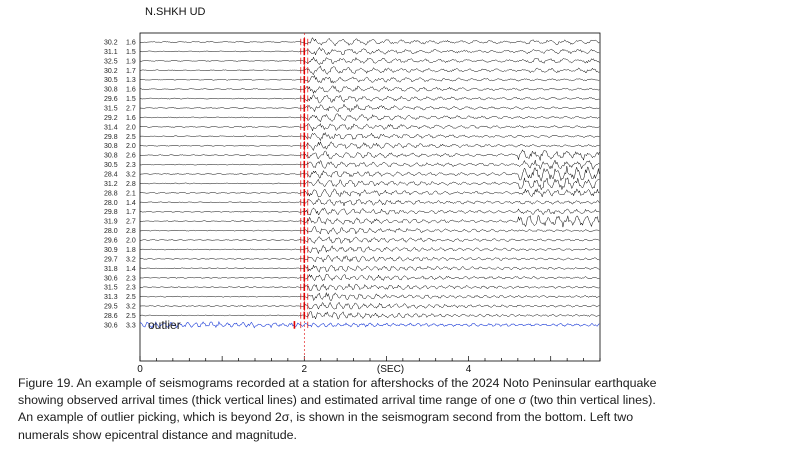 Image resolution: width=800 pixels, height=449 pixels. Describe the element at coordinates (175, 12) in the screenshot. I see `station-label: N.SHKH UD` at that location.